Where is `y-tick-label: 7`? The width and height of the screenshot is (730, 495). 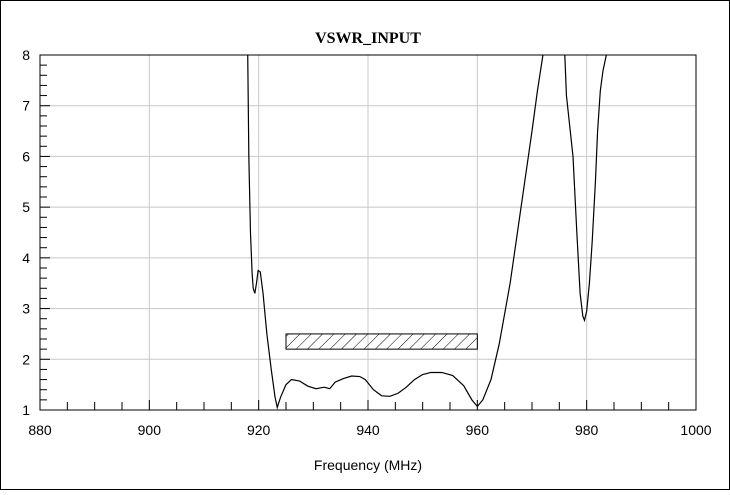 y-tick-label: 7 is located at coordinates (26, 106).